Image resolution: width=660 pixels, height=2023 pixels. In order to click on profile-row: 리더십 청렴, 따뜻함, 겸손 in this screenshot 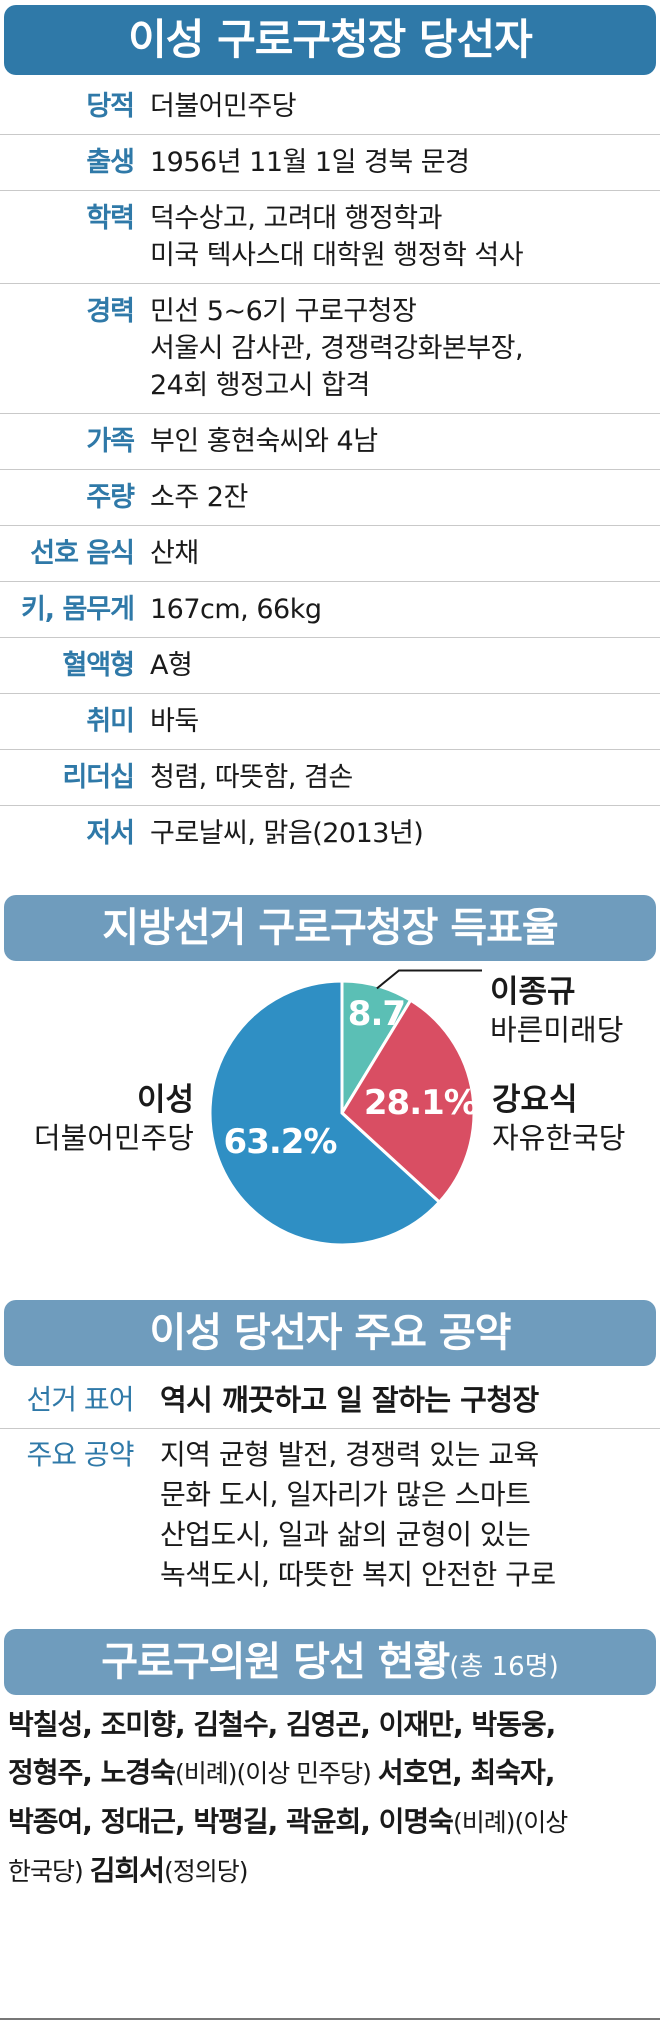, I will do `click(330, 778)`.